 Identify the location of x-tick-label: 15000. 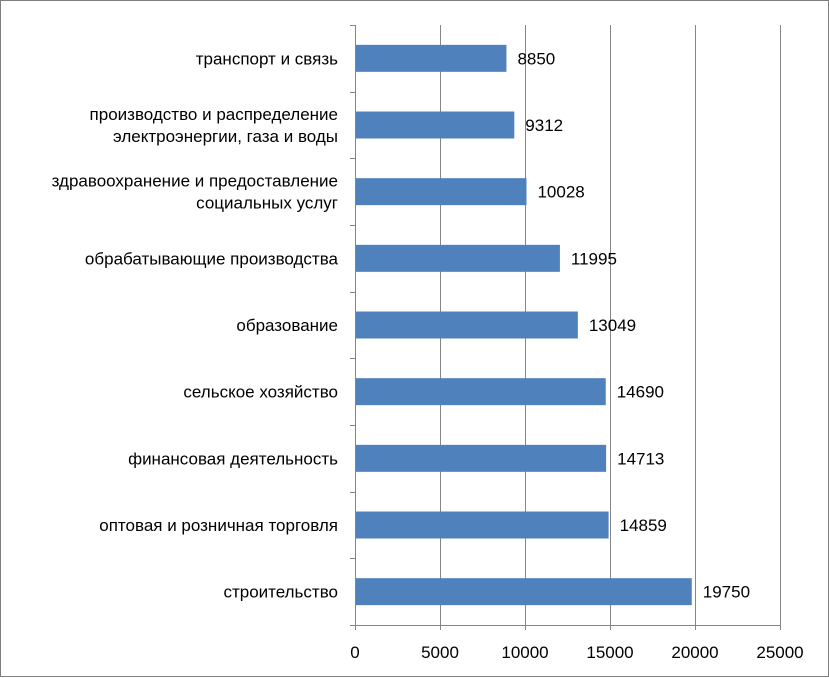
(609, 652).